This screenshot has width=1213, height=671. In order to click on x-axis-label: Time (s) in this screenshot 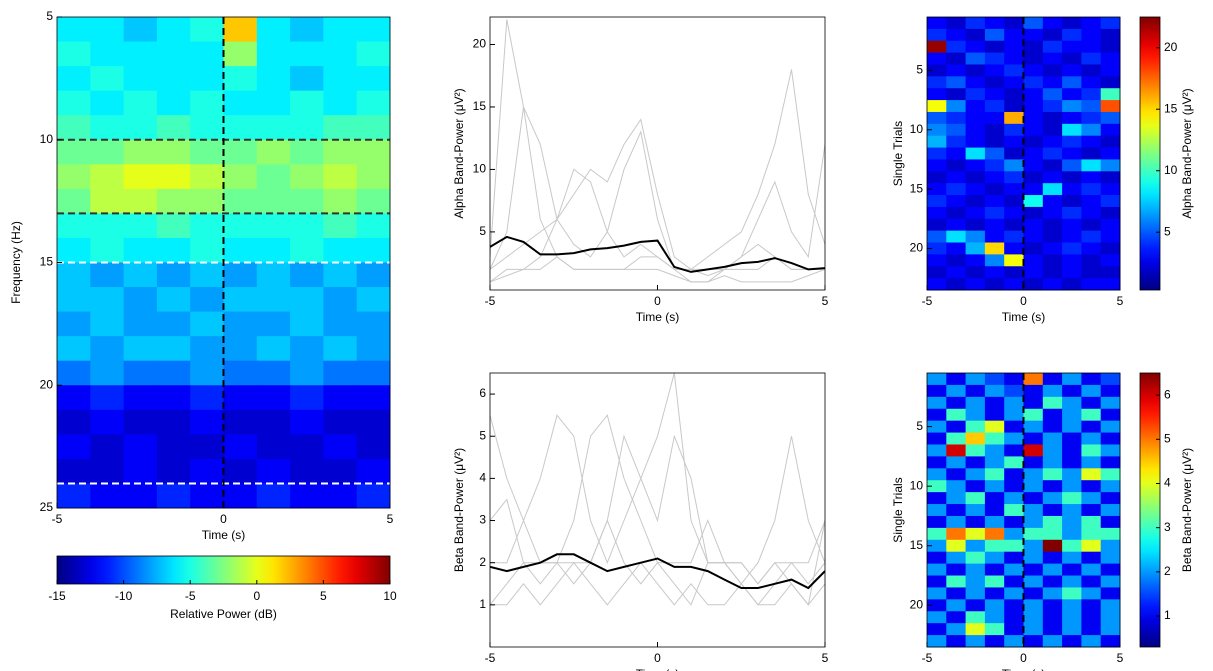, I will do `click(224, 535)`.